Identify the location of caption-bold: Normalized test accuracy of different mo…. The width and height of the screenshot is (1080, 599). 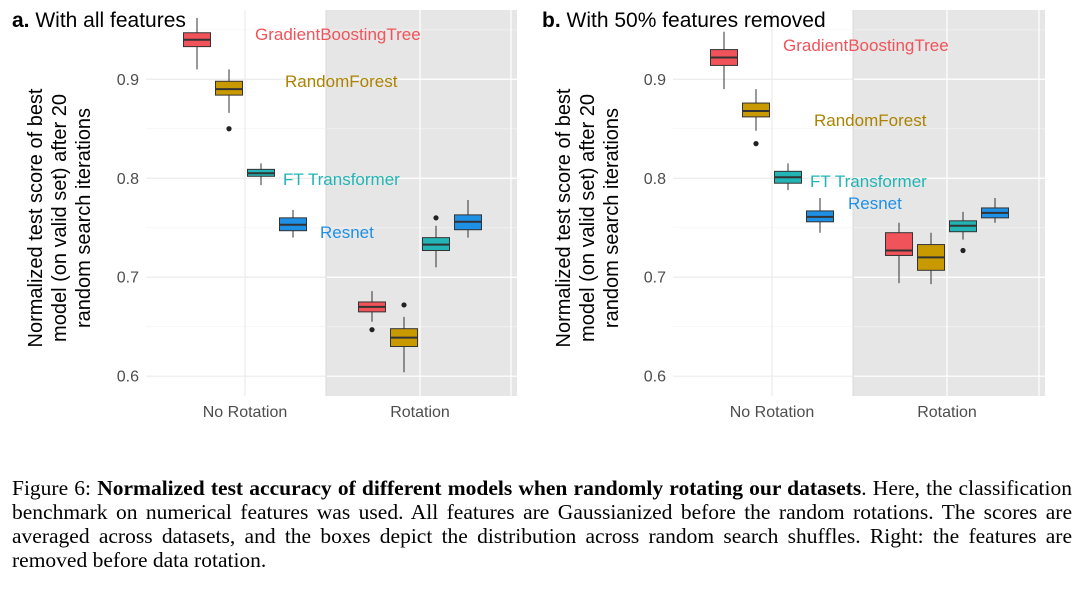
(479, 488).